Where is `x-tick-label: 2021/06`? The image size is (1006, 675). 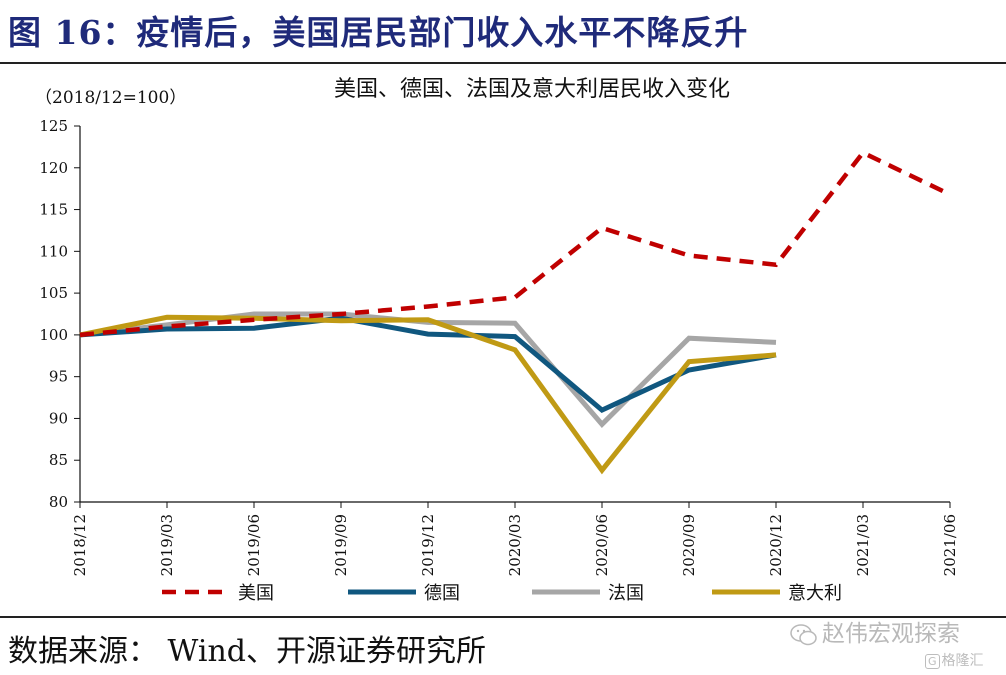 x-tick-label: 2021/06 is located at coordinates (950, 545).